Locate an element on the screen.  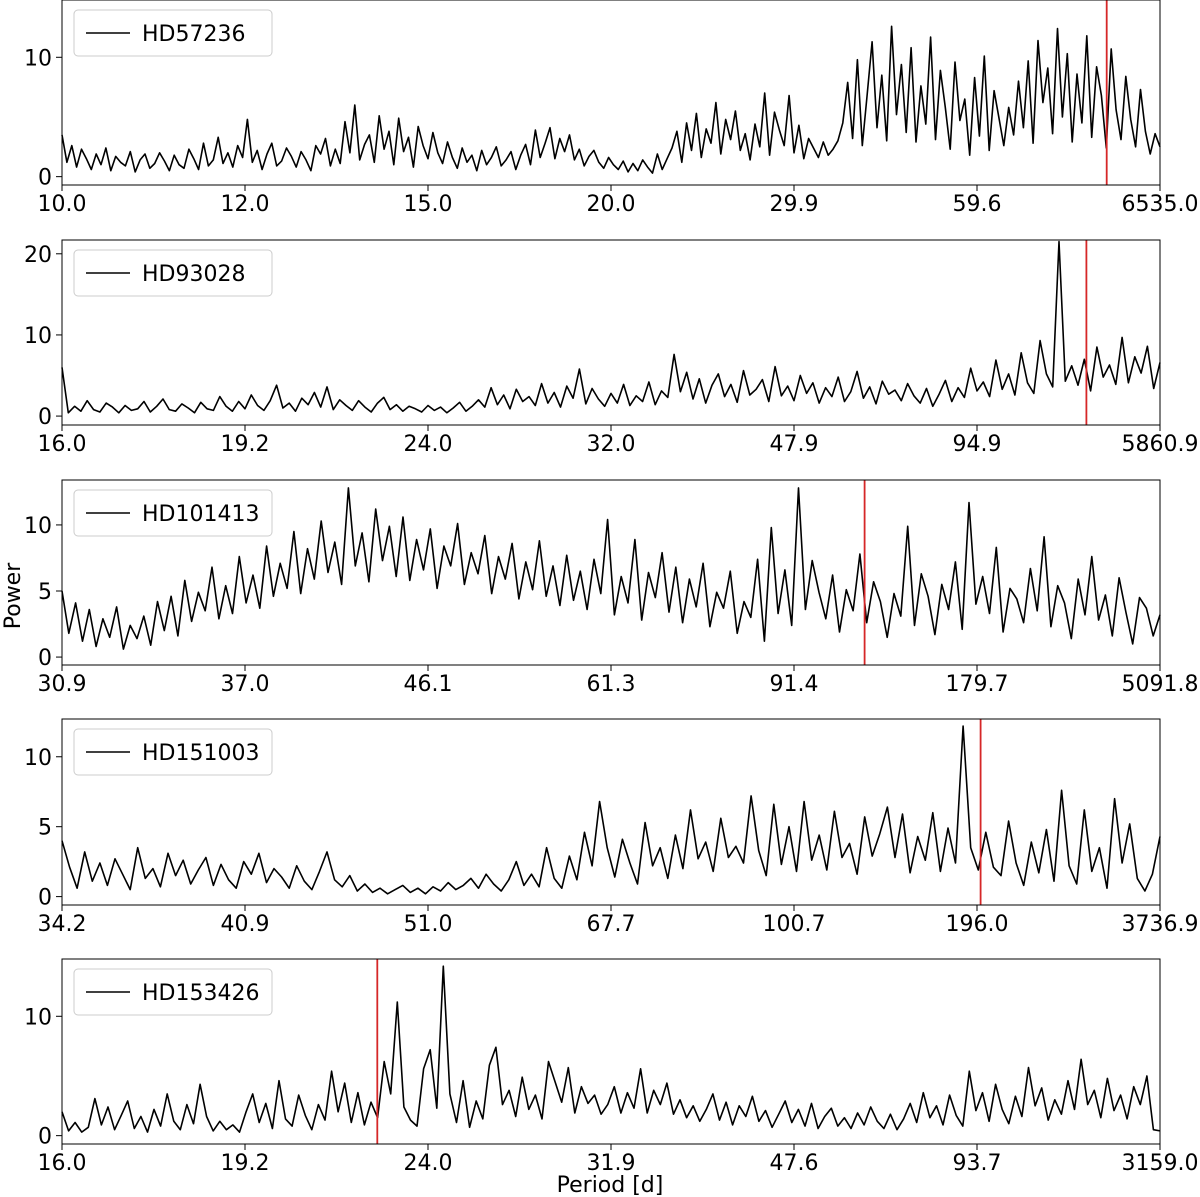
x-axis-label: Period [d] is located at coordinates (610, 1185).